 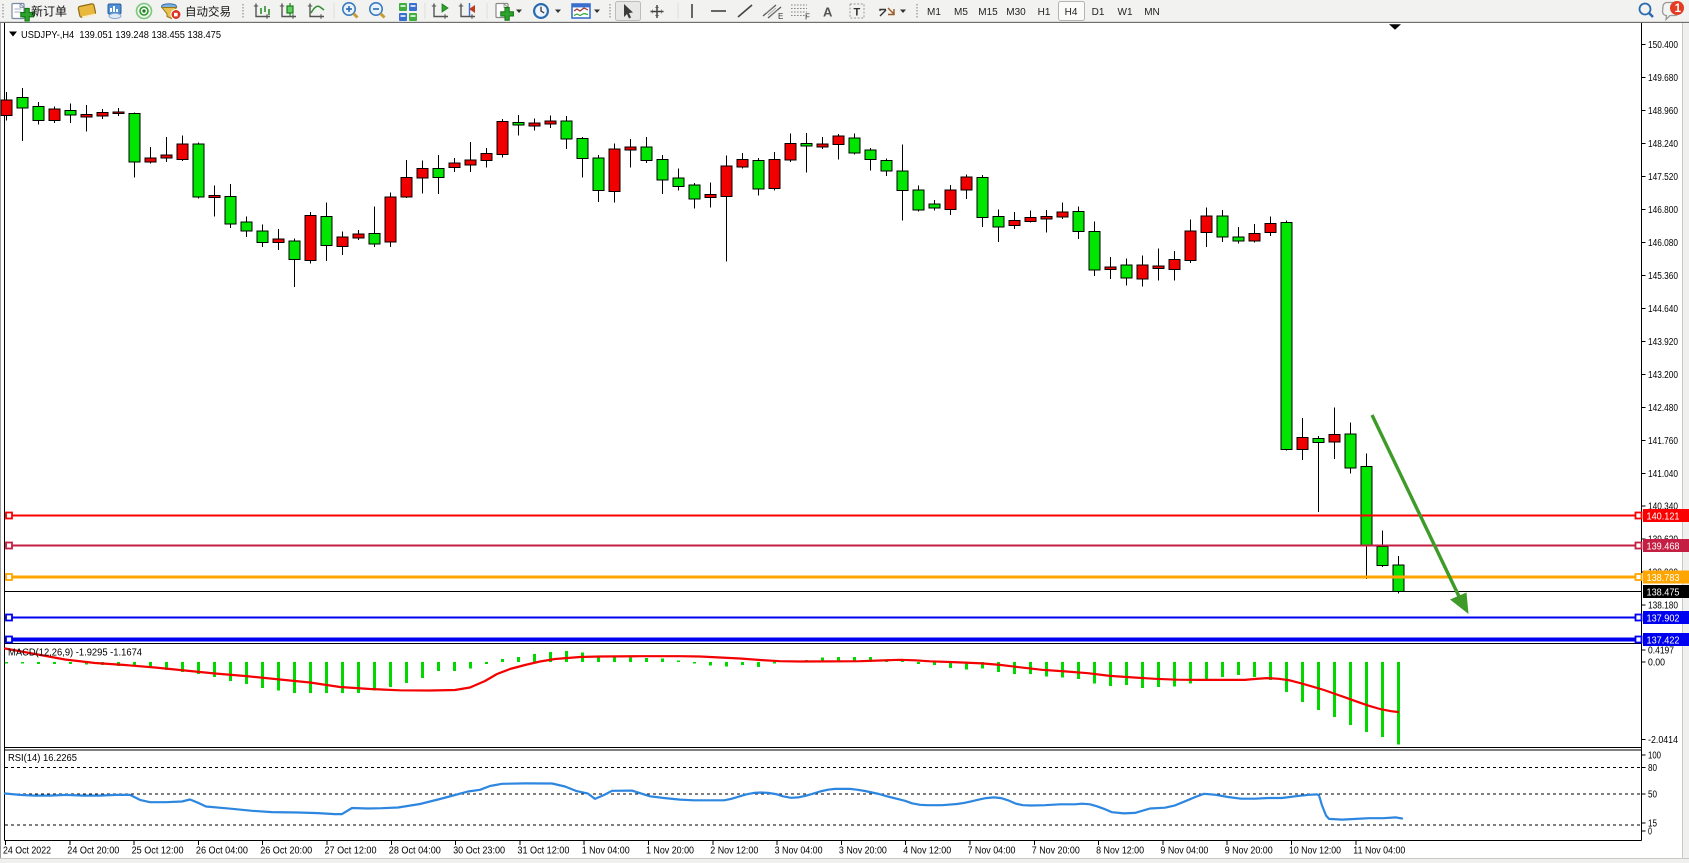 What do you see at coordinates (1044, 12) in the screenshot?
I see `svg-text: H1` at bounding box center [1044, 12].